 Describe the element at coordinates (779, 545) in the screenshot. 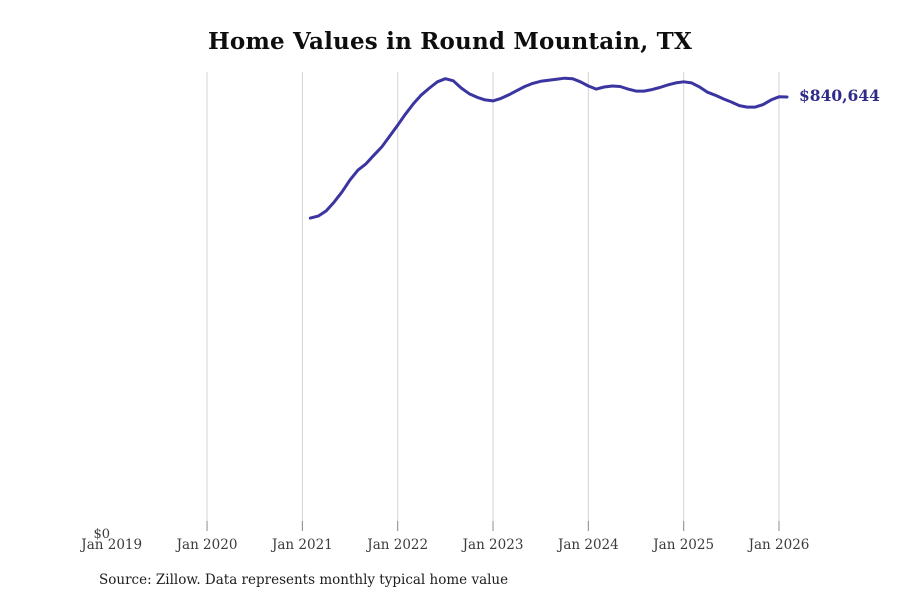

I see `x-tick-label: Jan 2026` at that location.